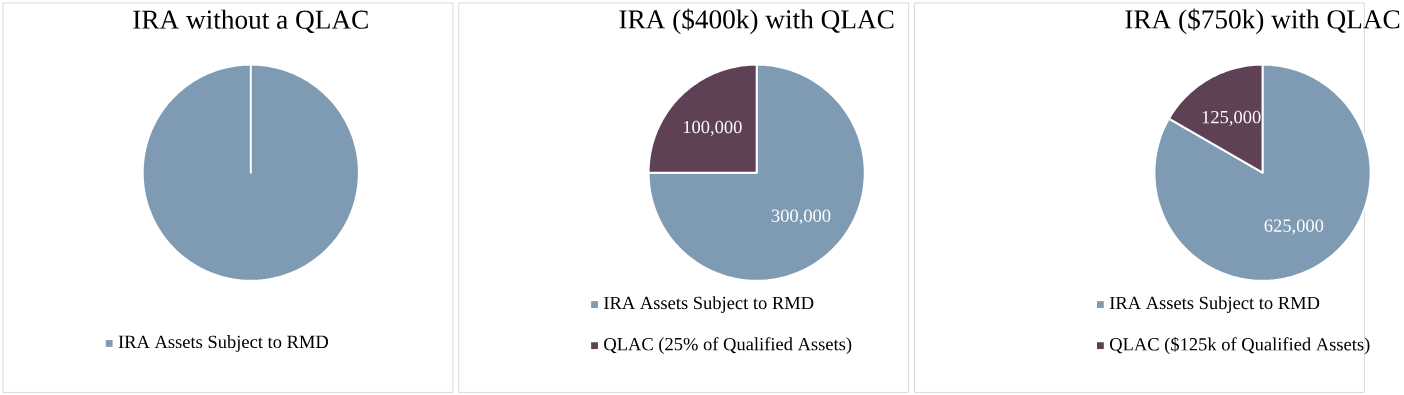 This screenshot has height=395, width=1404. Describe the element at coordinates (728, 345) in the screenshot. I see `legend-label: QLAC (25% of Qualified Assets)` at that location.